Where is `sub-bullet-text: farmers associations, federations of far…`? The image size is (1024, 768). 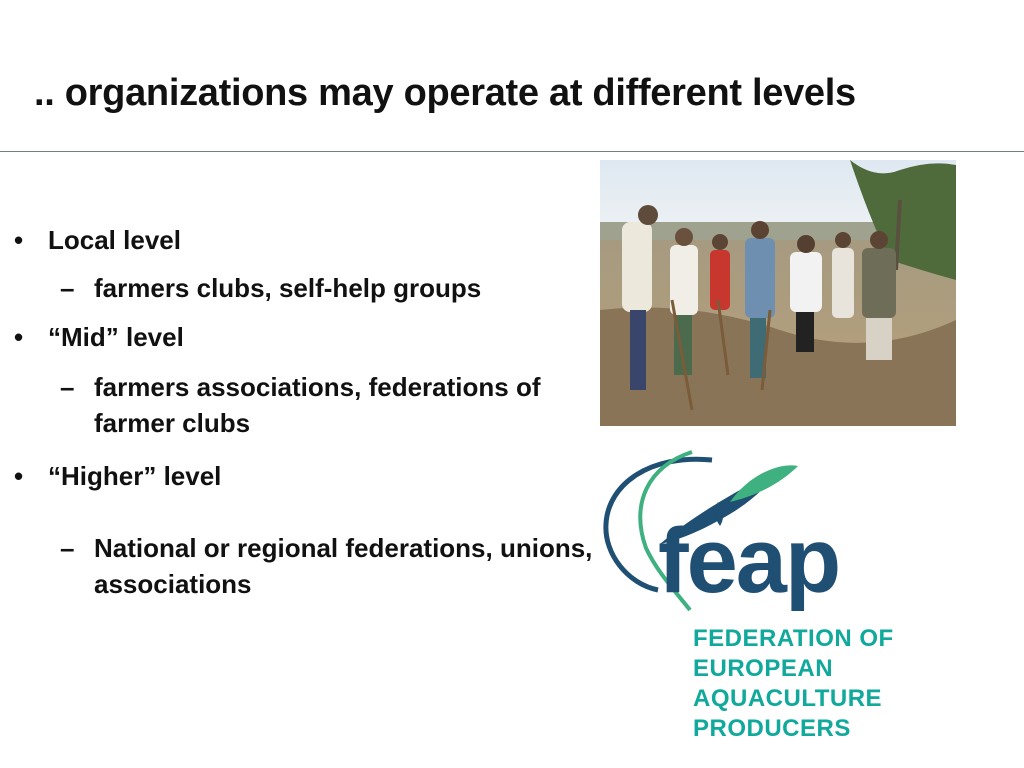 sub-bullet-text: farmers associations, federations of far… is located at coordinates (317, 405).